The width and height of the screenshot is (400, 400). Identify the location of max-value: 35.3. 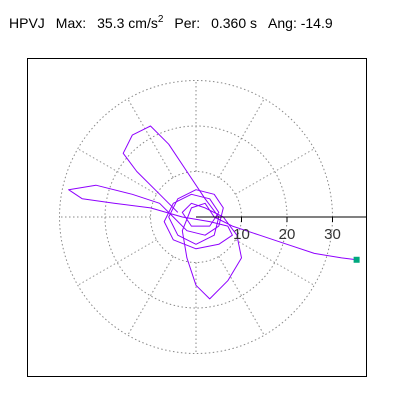
(111, 23).